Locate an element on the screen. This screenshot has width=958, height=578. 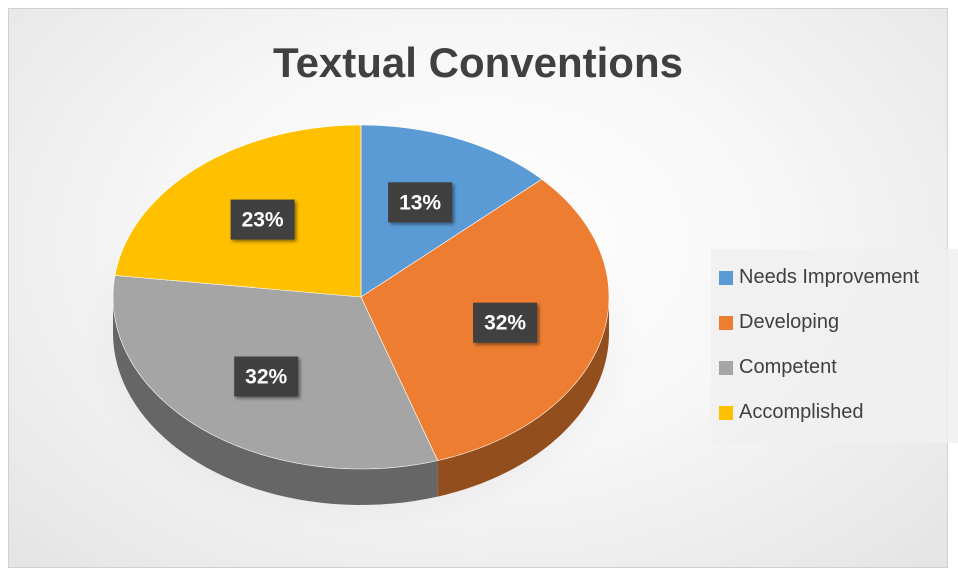
legend-swatch-developing is located at coordinates (726, 322).